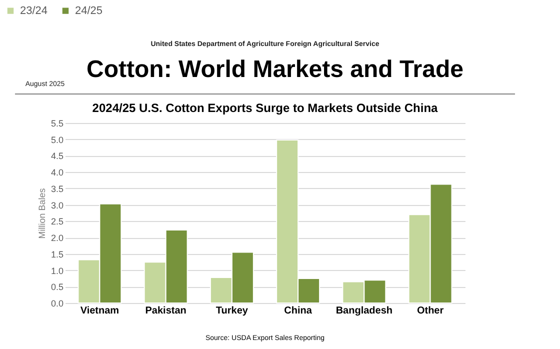 The image size is (560, 349). Describe the element at coordinates (298, 311) in the screenshot. I see `x-tick-label: China` at that location.